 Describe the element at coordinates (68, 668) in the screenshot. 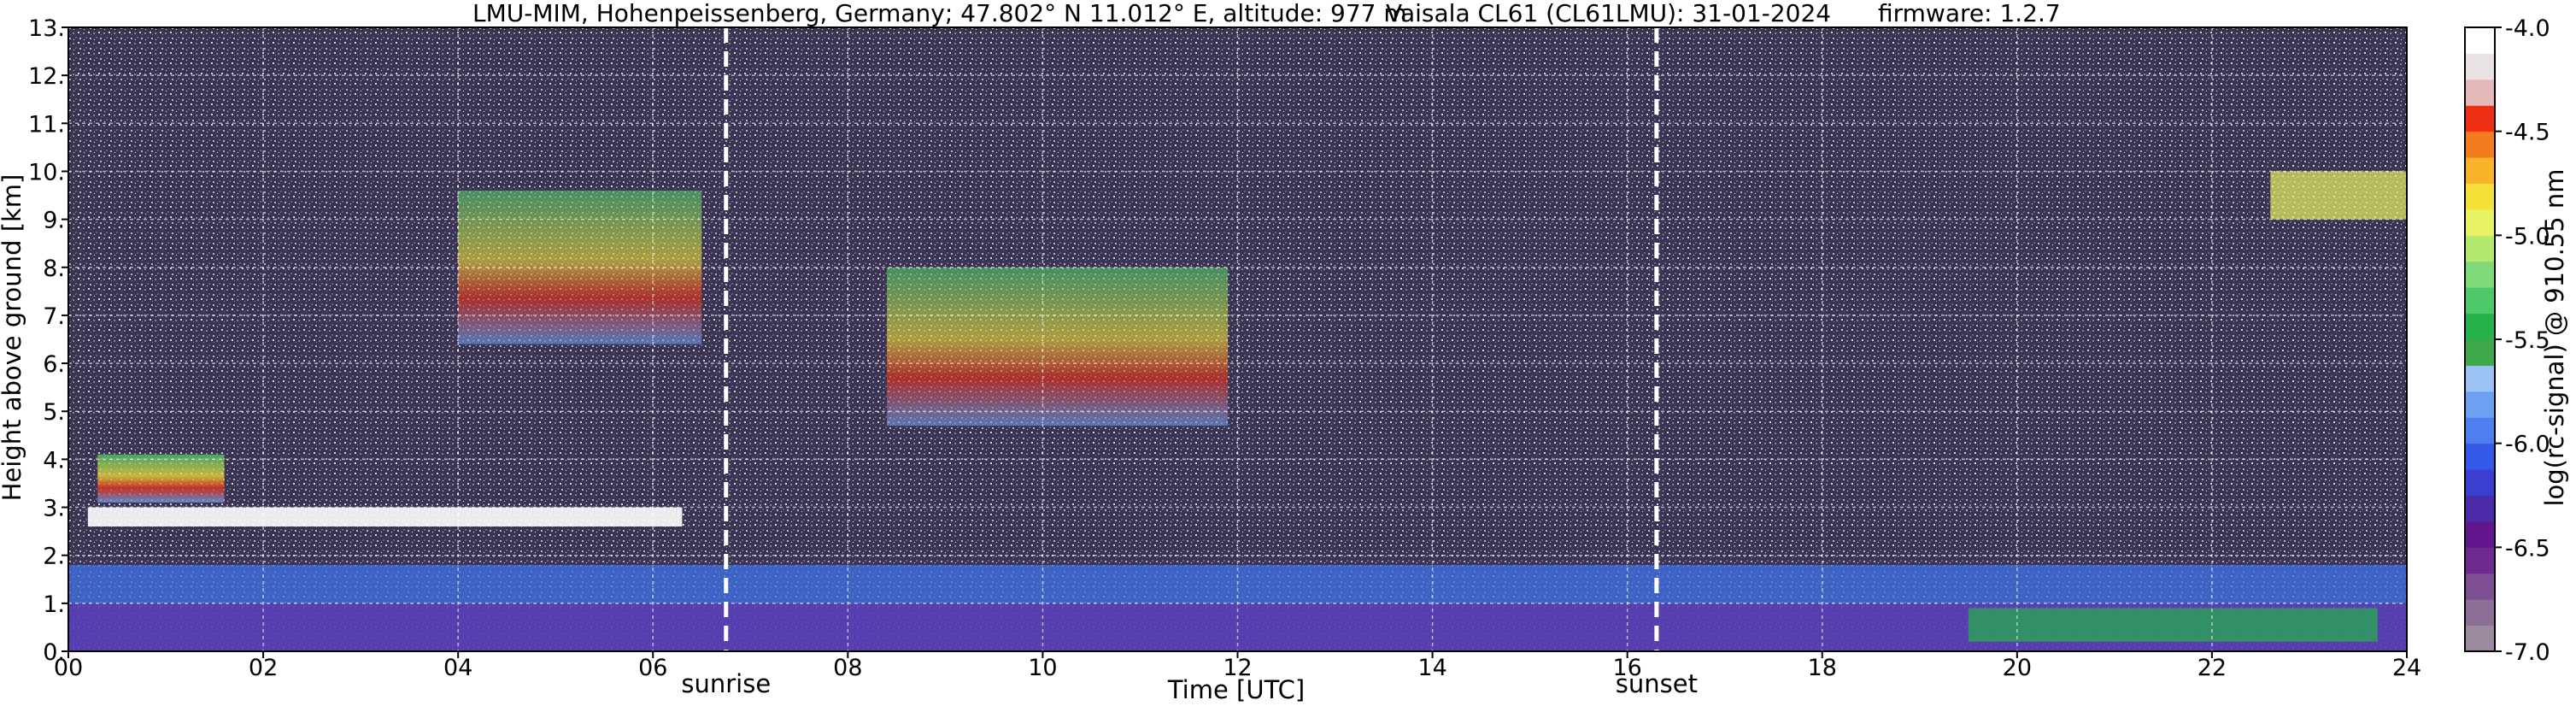

I see `x-tick-label: 00` at that location.